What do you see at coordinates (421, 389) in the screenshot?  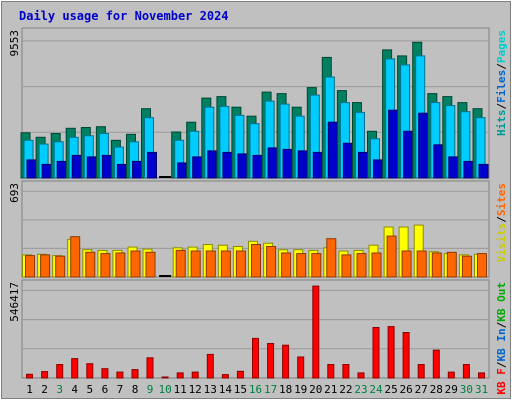 I see `x-tick-label: 27` at bounding box center [421, 389].